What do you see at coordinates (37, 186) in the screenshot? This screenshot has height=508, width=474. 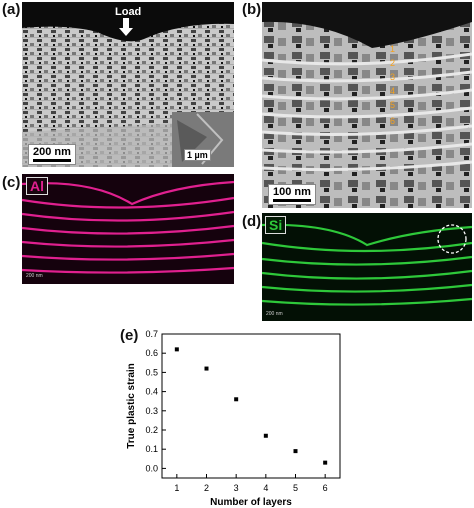 I see `element-label-al: Al` at bounding box center [37, 186].